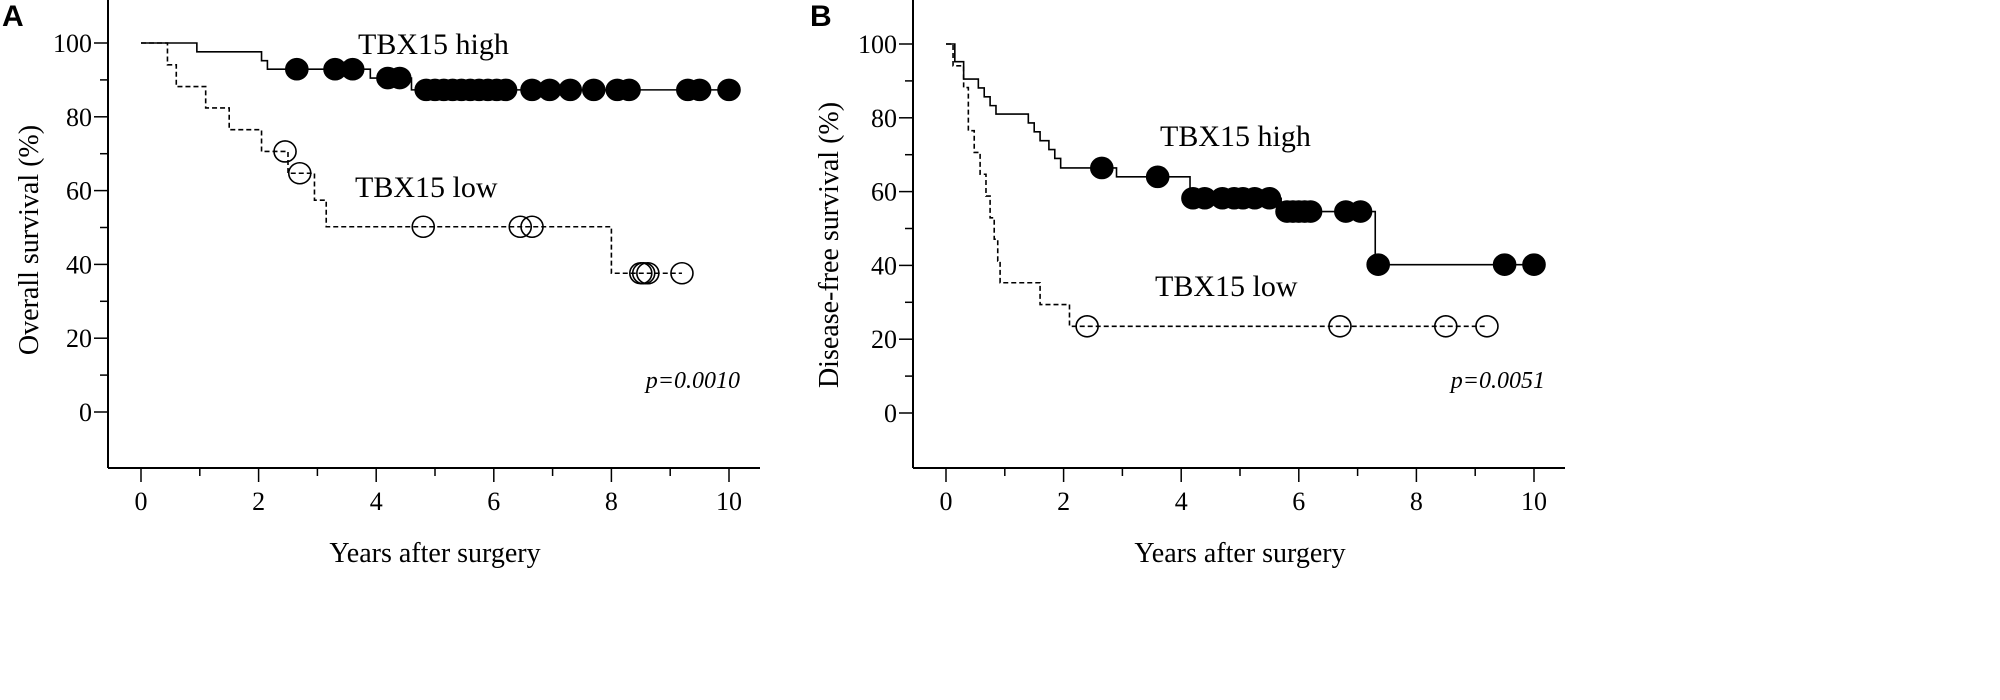 This screenshot has height=700, width=2000. What do you see at coordinates (884, 192) in the screenshot?
I see `y-tick-label-b: 60` at bounding box center [884, 192].